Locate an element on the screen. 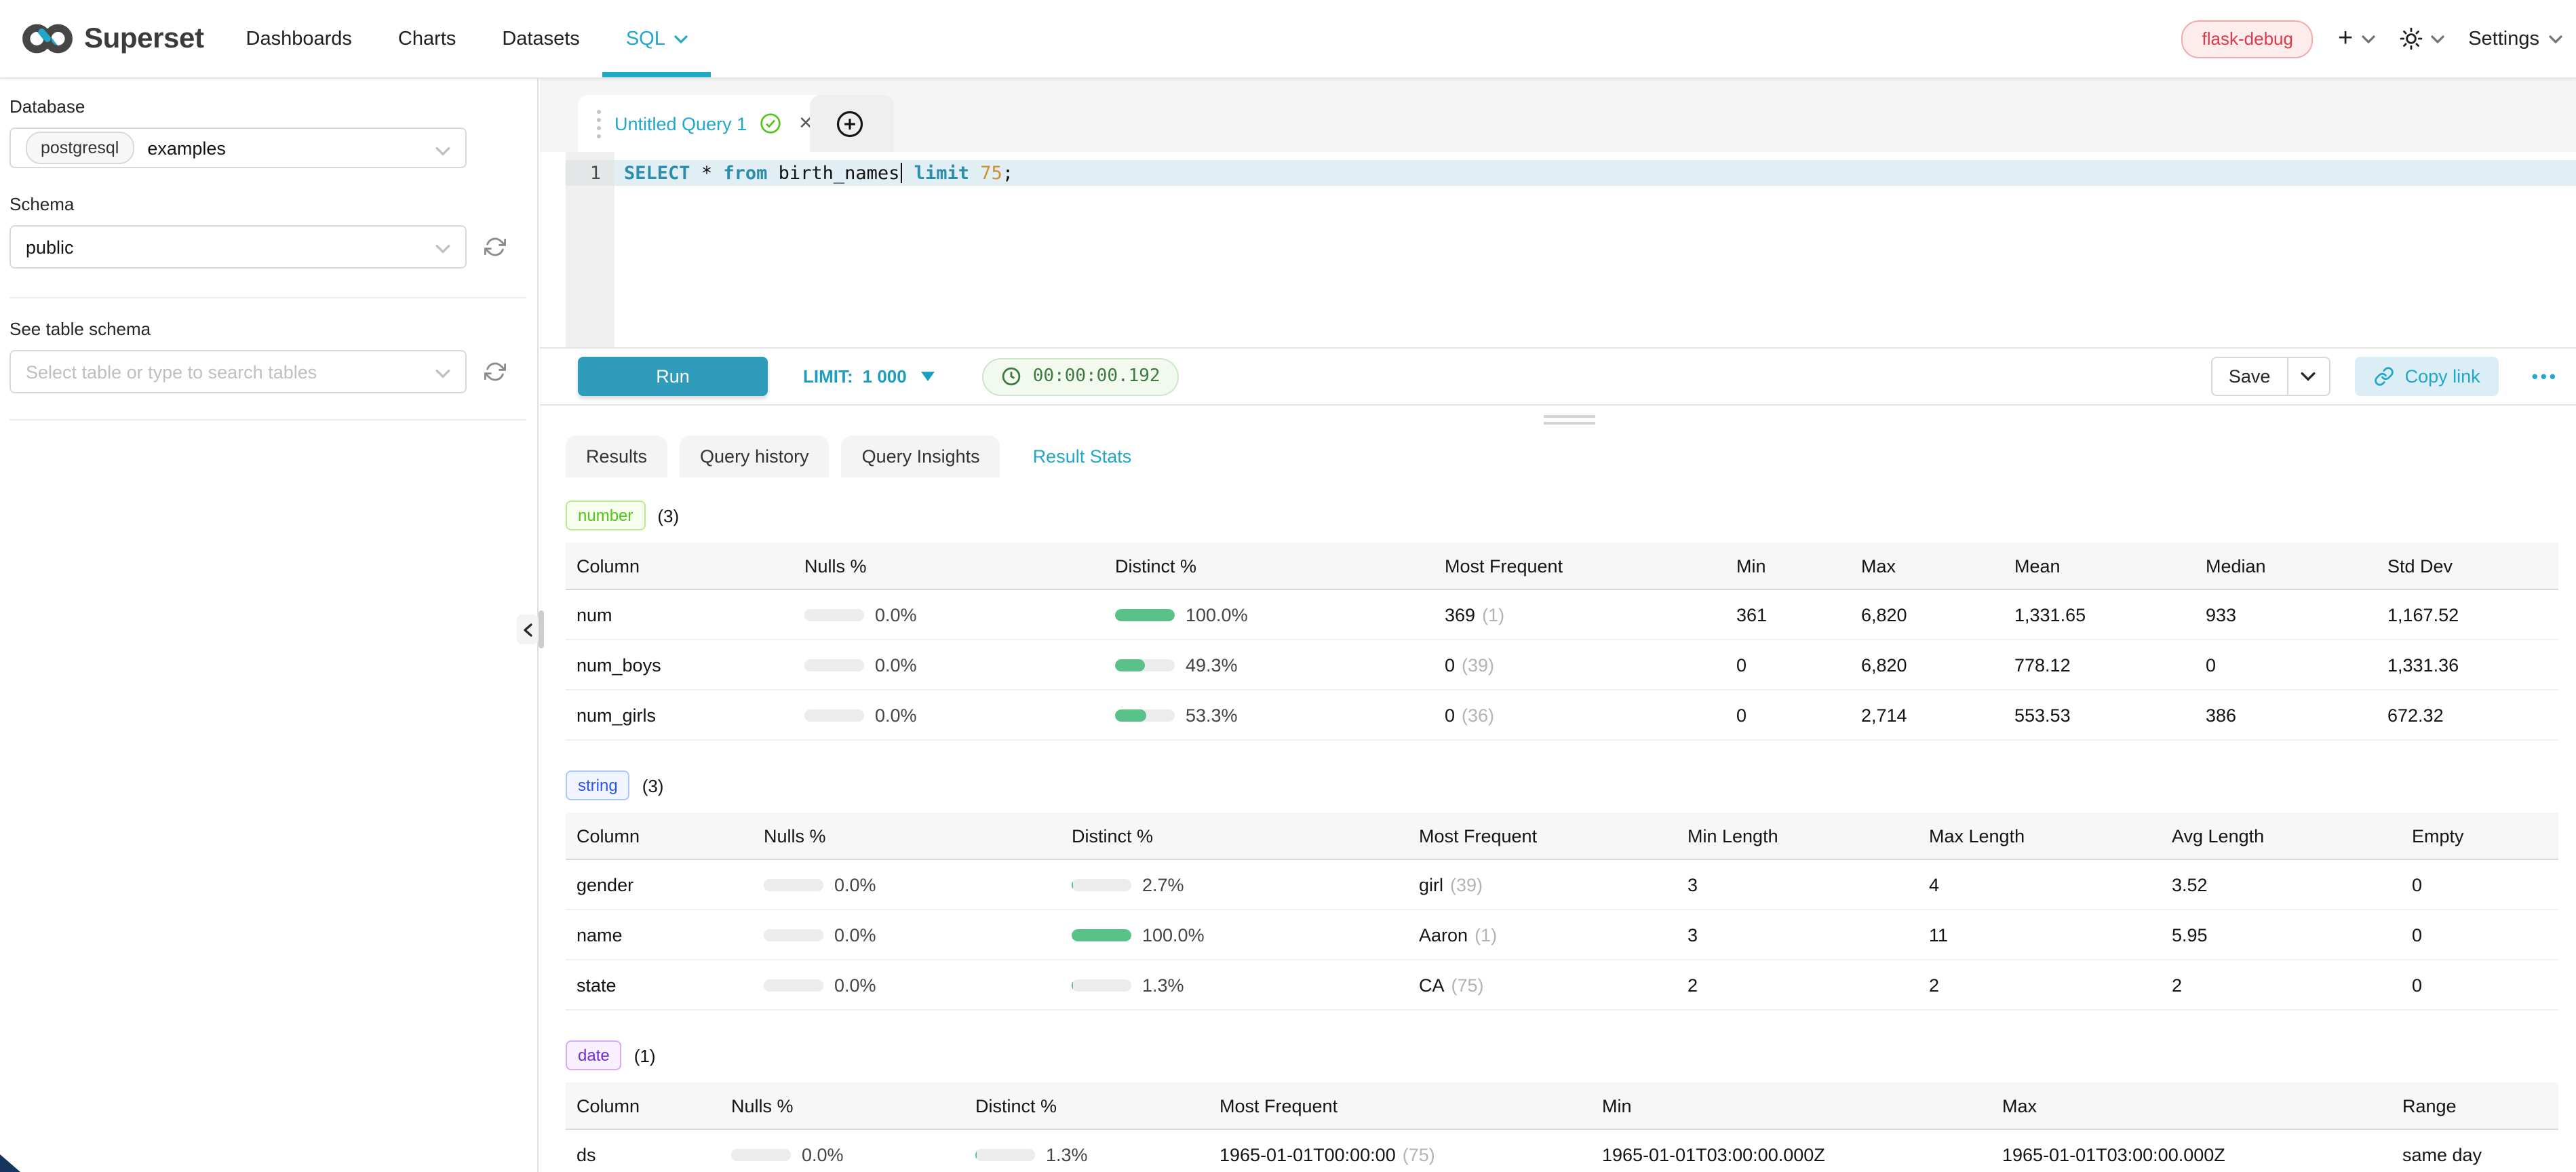 The width and height of the screenshot is (2576, 1172). tab-results: Results is located at coordinates (617, 456).